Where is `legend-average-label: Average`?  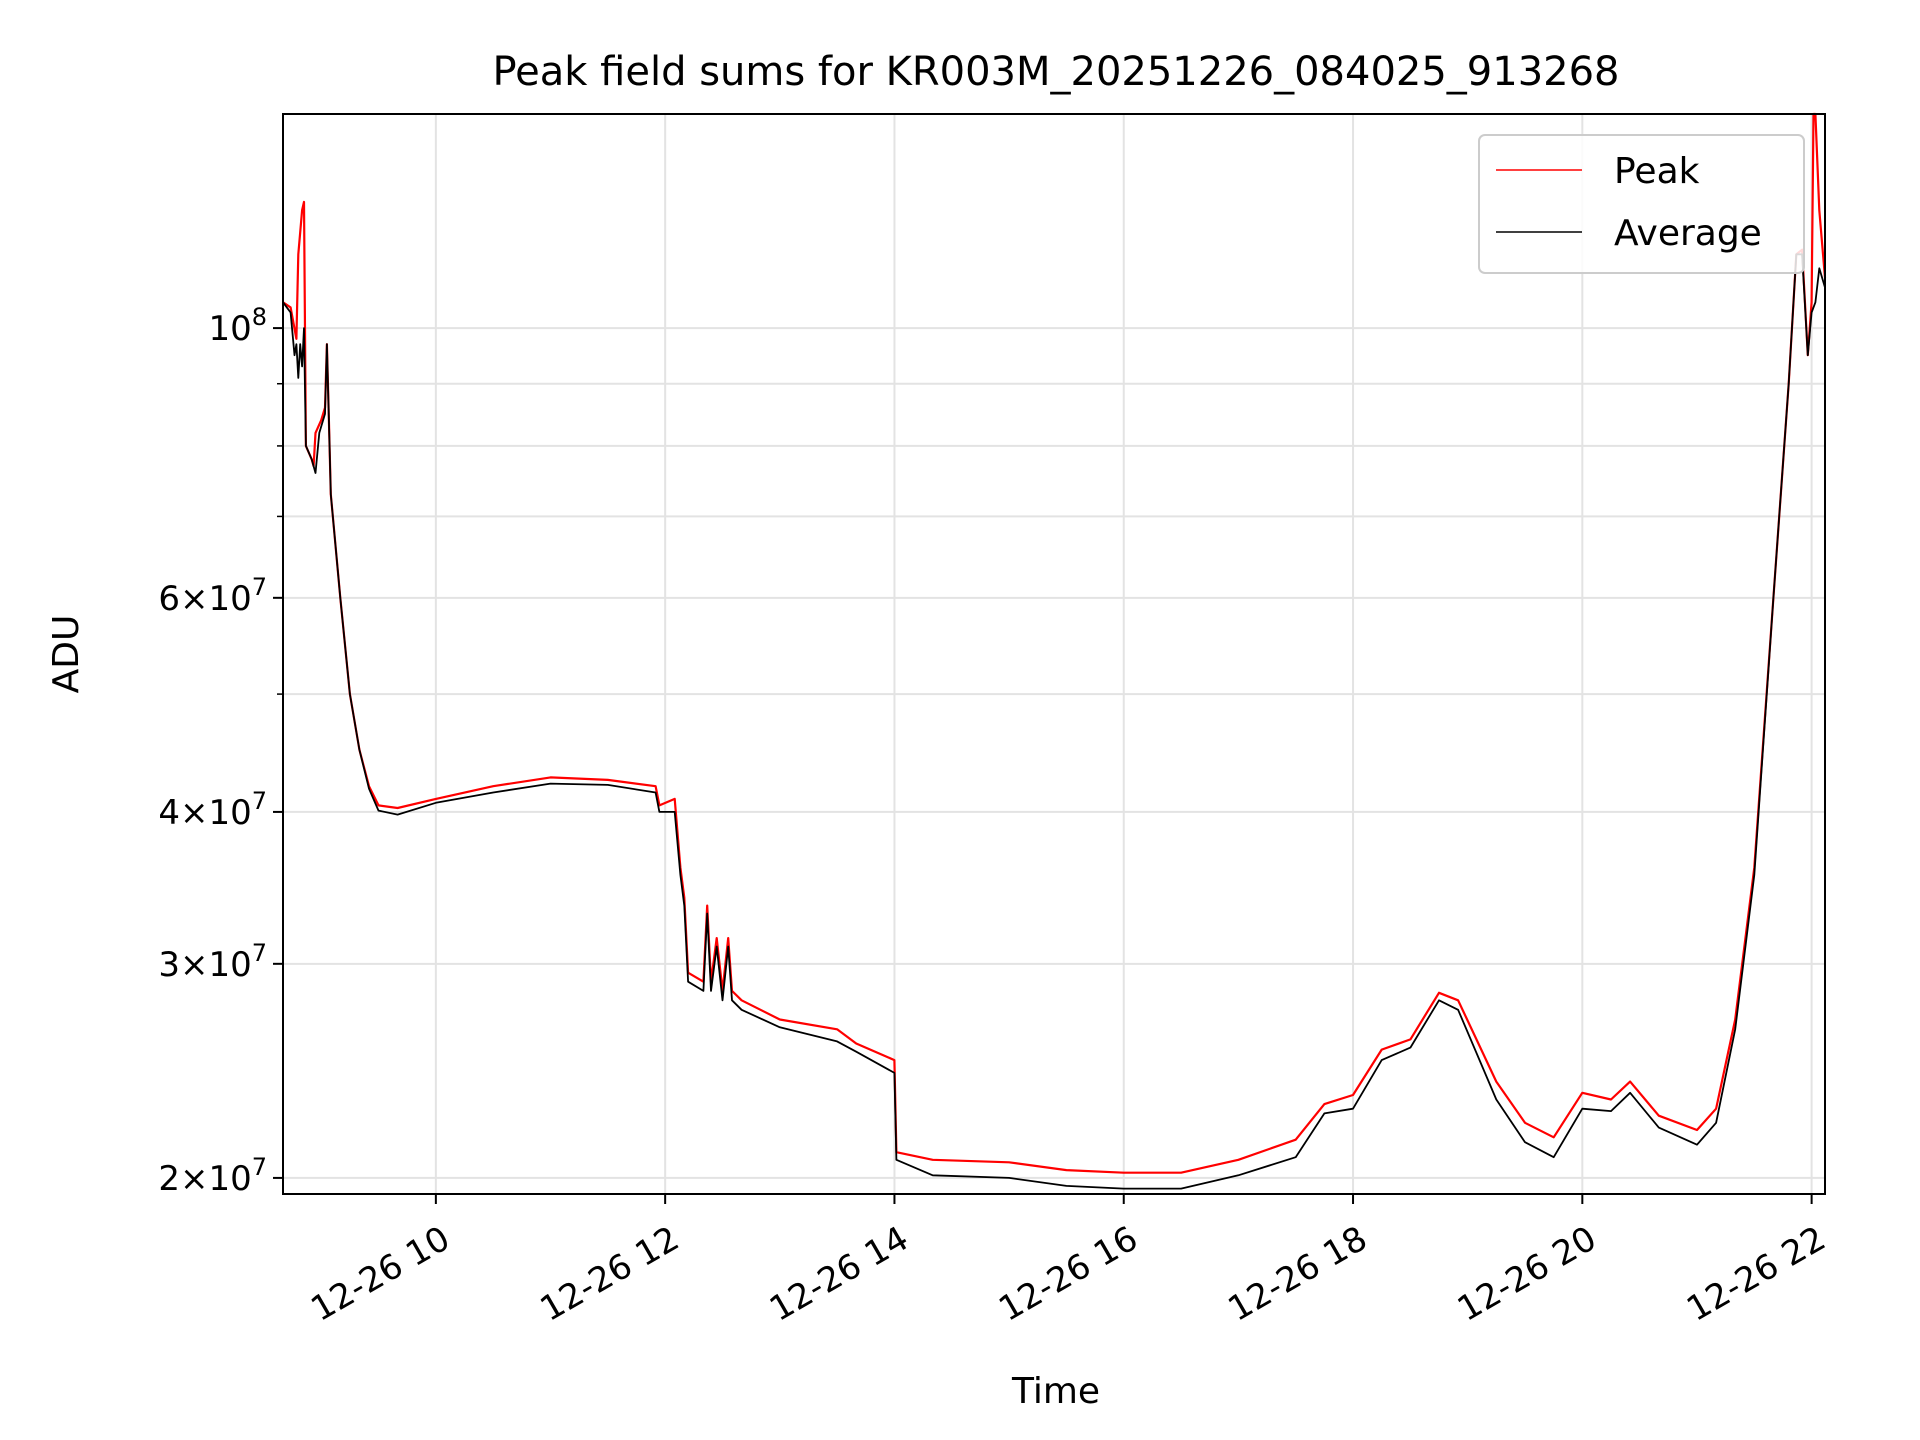
legend-average-label: Average is located at coordinates (1688, 233).